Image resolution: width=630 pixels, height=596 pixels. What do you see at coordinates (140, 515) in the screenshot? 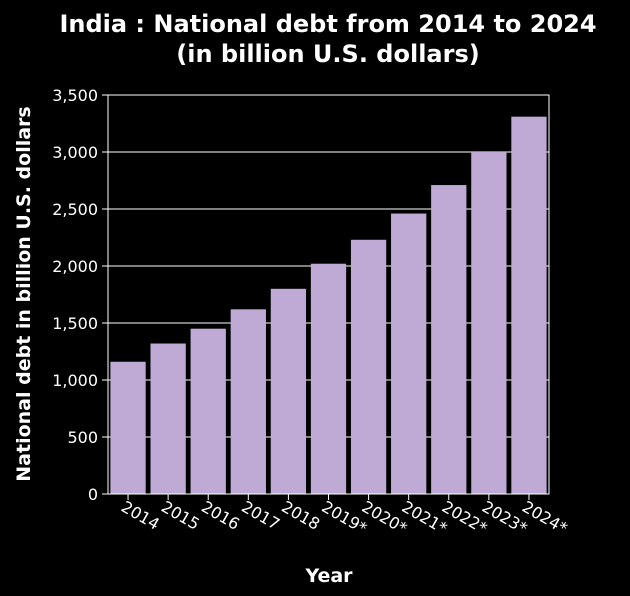
I see `x-tick-label: 2014` at bounding box center [140, 515].